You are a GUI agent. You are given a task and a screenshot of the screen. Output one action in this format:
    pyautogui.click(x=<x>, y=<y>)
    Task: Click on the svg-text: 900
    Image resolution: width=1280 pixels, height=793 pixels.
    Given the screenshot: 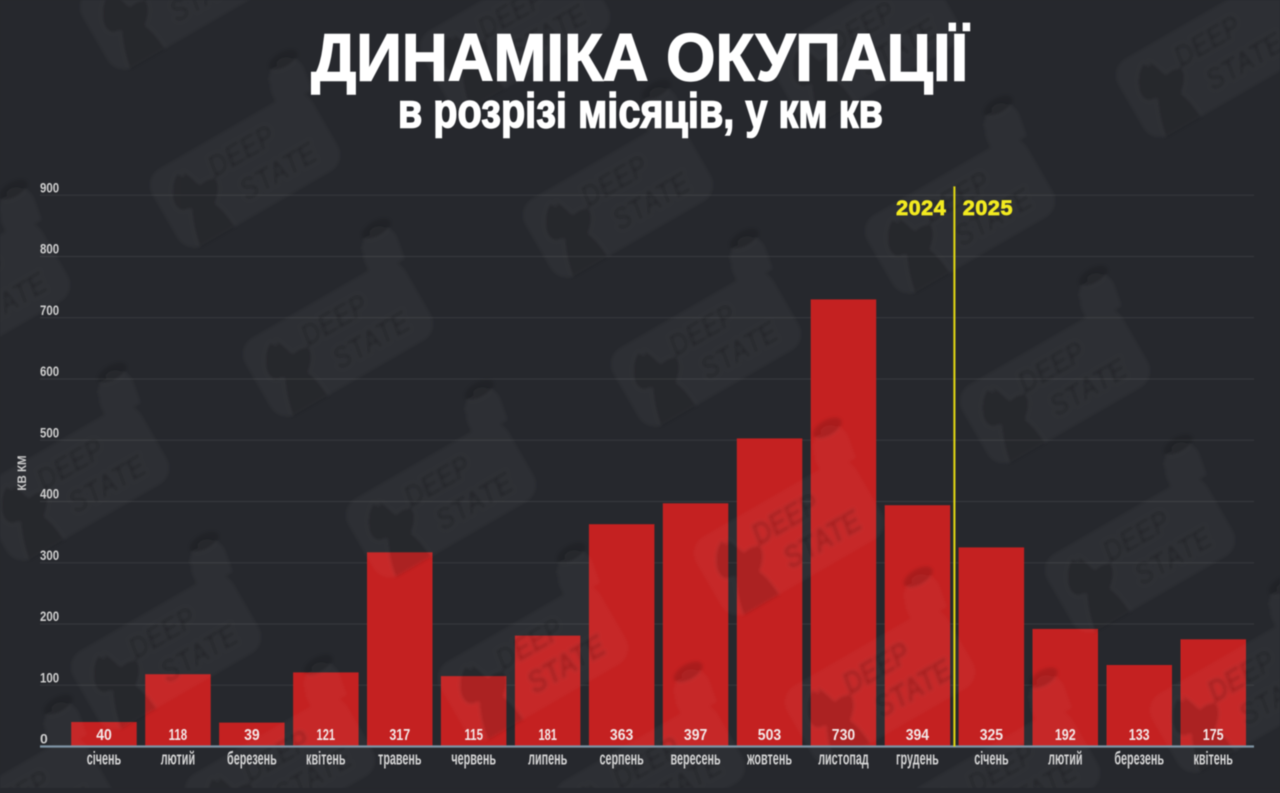 What is the action you would take?
    pyautogui.click(x=49, y=187)
    